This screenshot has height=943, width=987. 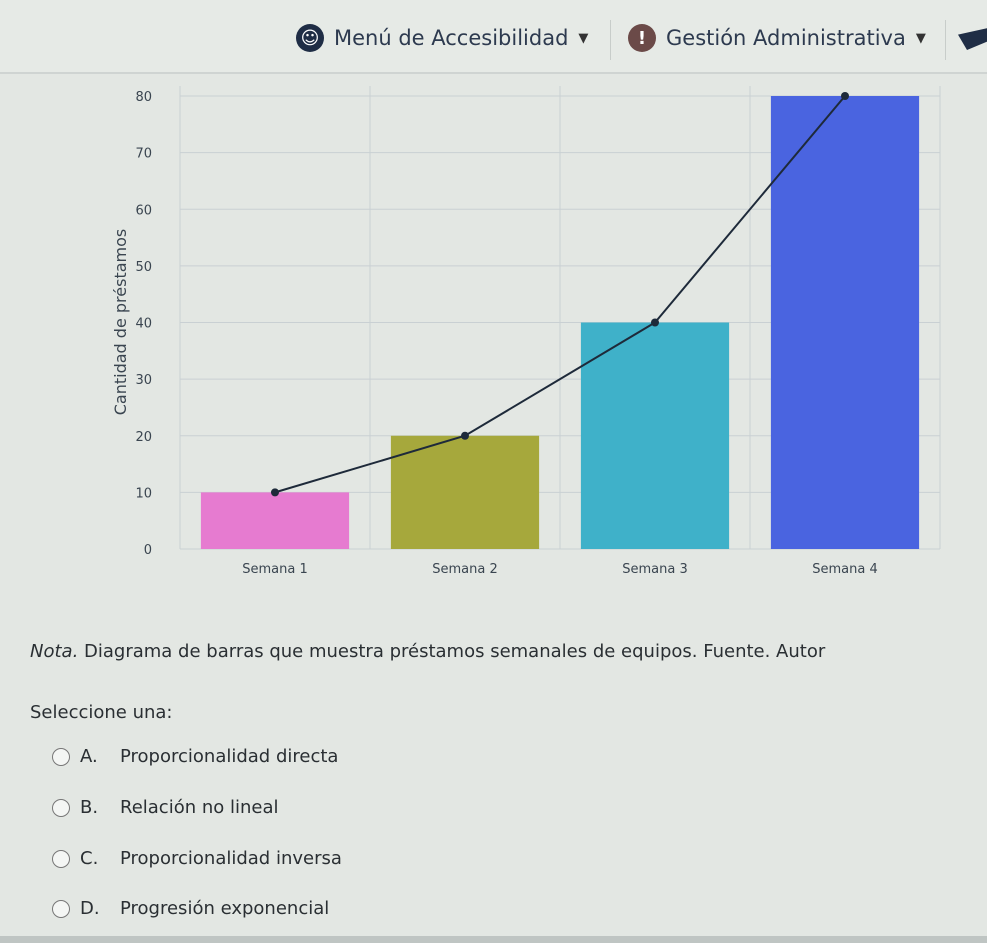 What do you see at coordinates (972, 39) in the screenshot?
I see `graduation-cap-icon` at bounding box center [972, 39].